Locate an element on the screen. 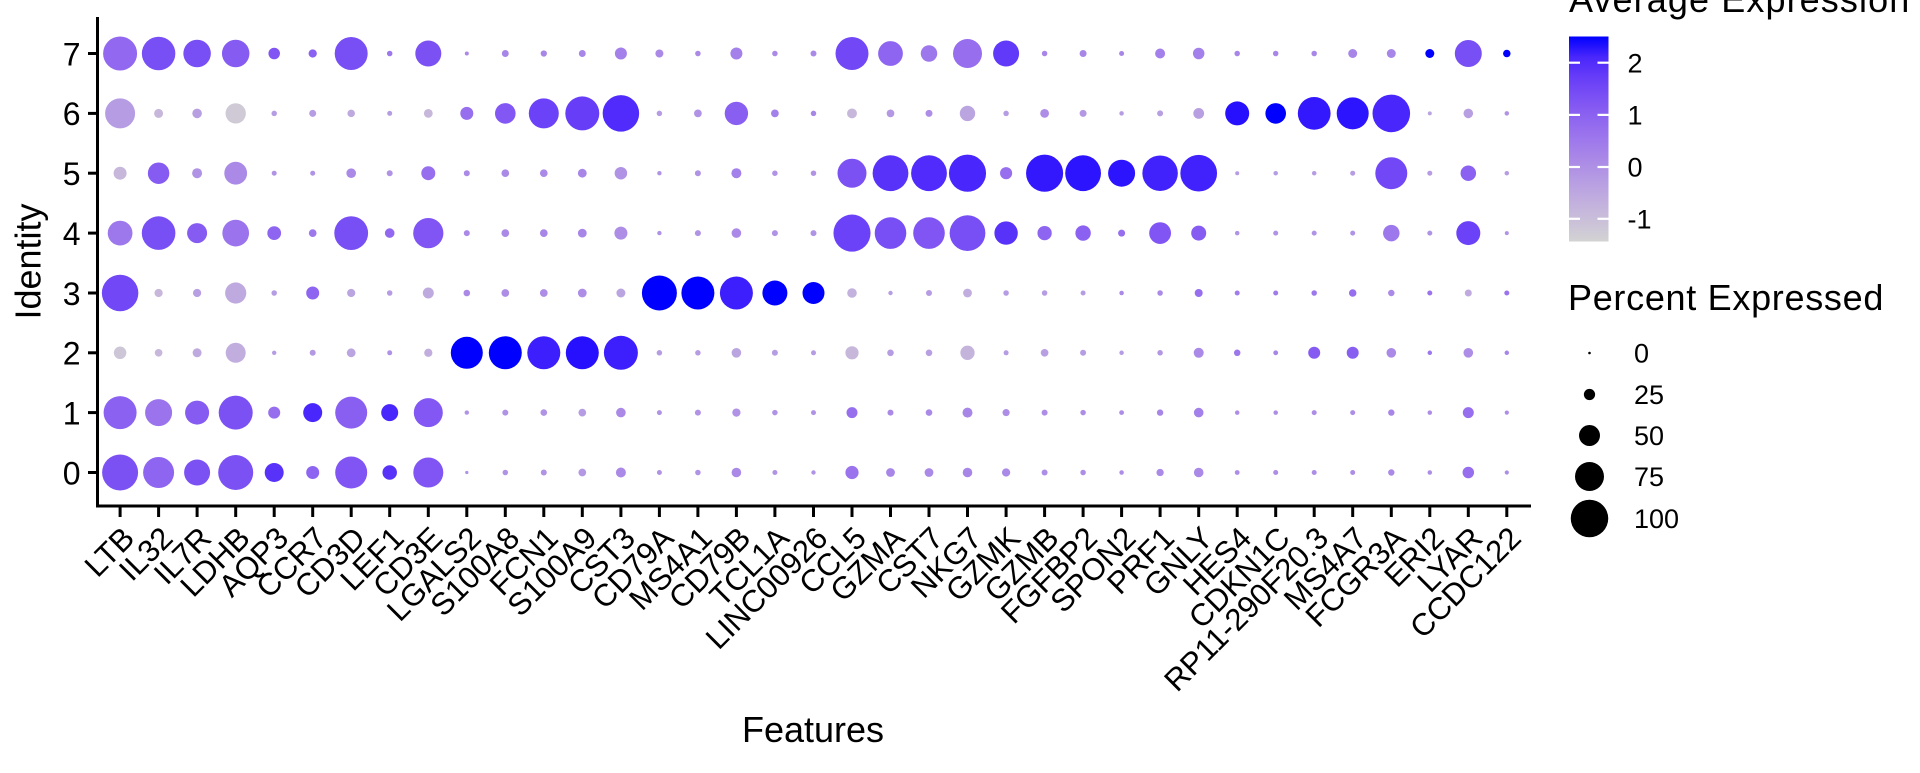  svg-text: 75 is located at coordinates (1649, 477).